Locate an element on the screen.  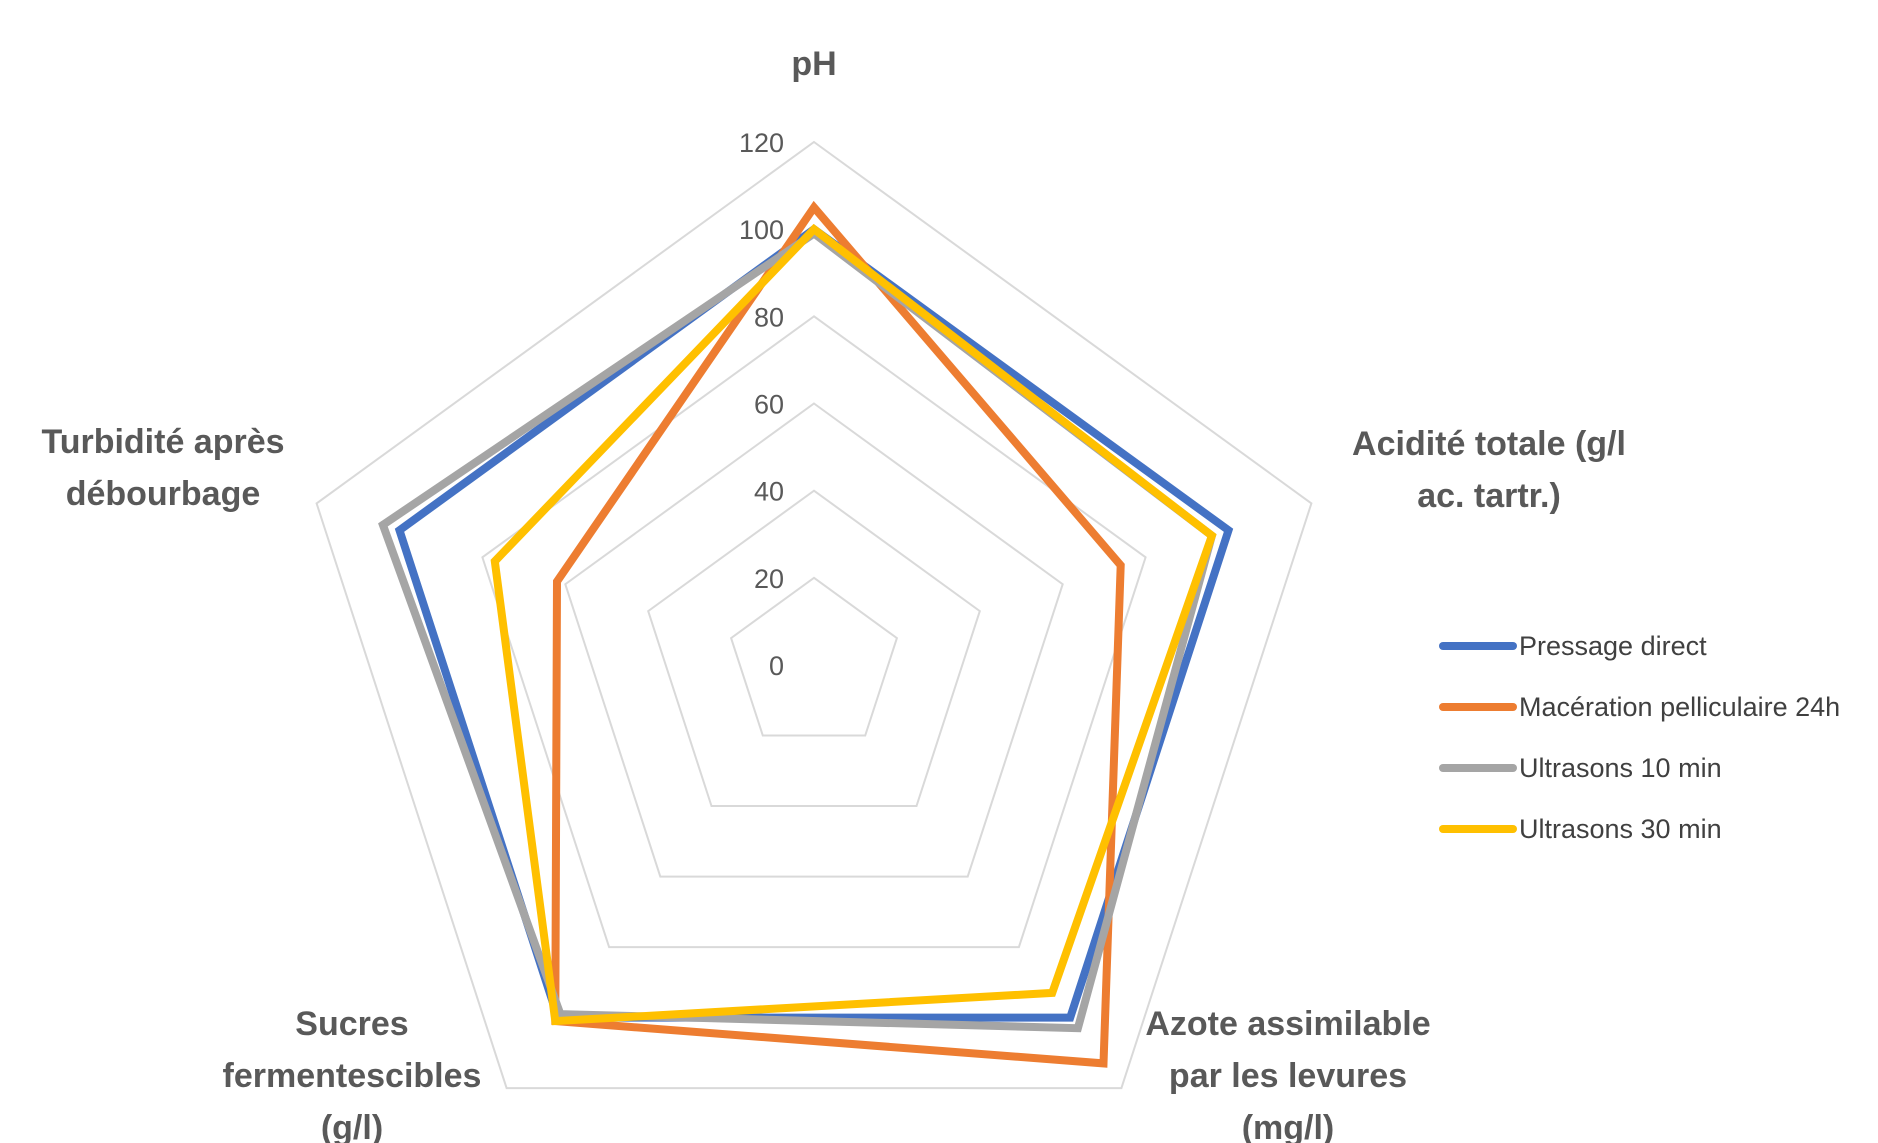
axis-label-1: Acidité totale (g/l ac. tartr.) is located at coordinates (1489, 470).